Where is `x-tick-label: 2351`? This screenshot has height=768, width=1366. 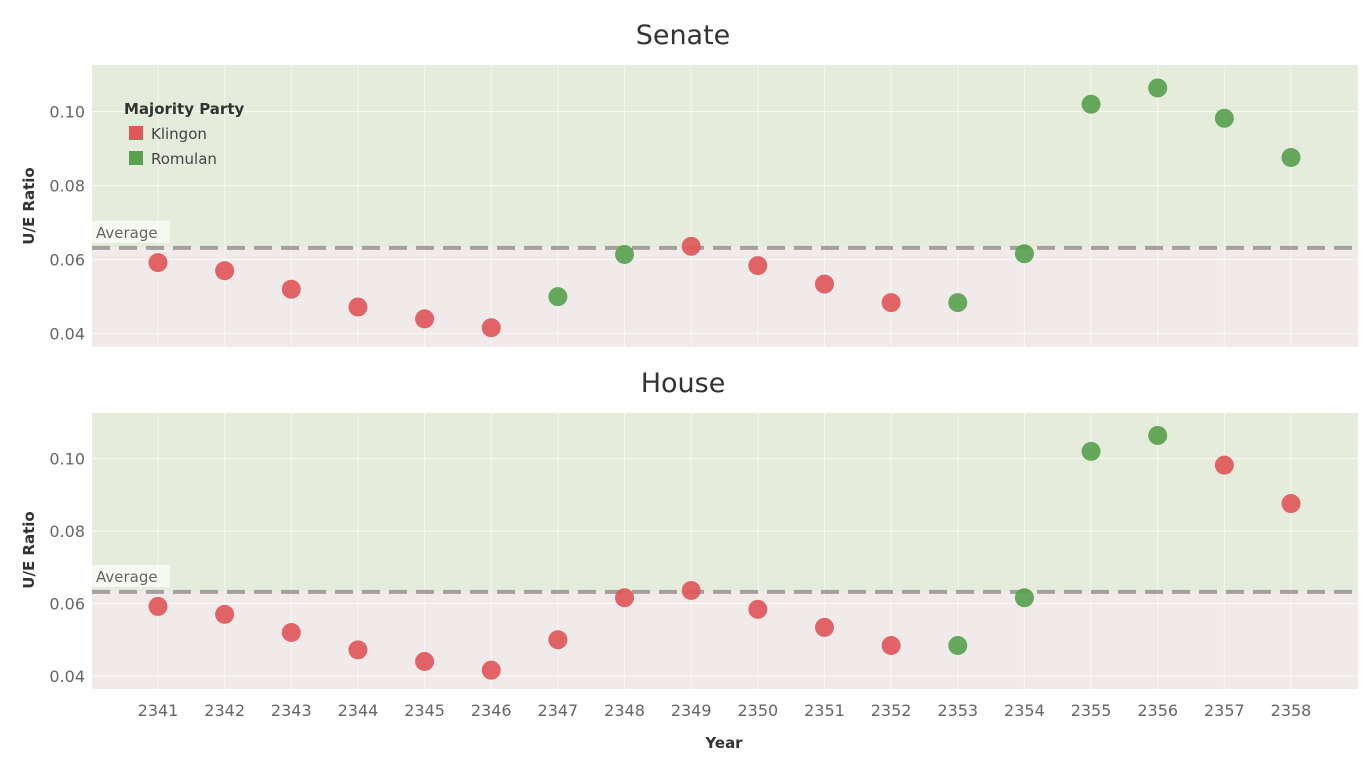
x-tick-label: 2351 is located at coordinates (824, 710).